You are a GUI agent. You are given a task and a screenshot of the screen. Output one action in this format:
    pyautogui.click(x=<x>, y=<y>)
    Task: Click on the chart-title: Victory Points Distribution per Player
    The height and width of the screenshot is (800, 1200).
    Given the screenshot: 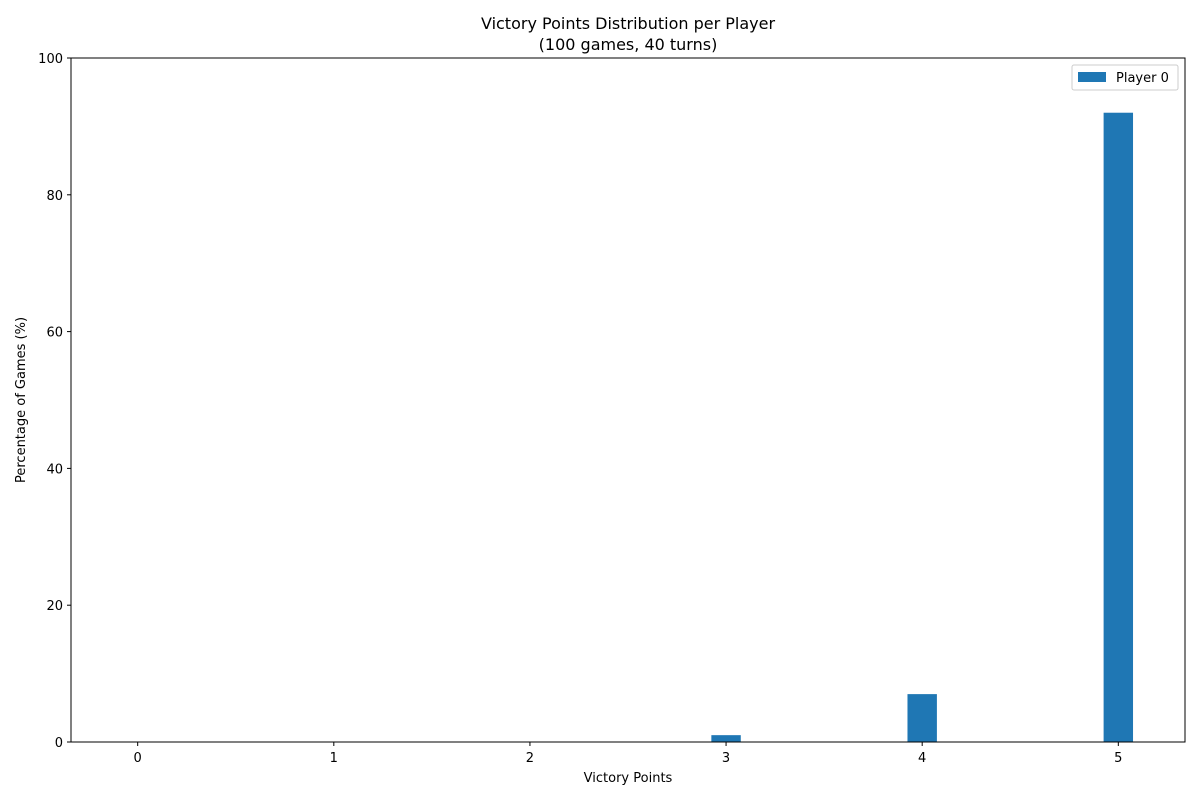 What is the action you would take?
    pyautogui.click(x=628, y=23)
    